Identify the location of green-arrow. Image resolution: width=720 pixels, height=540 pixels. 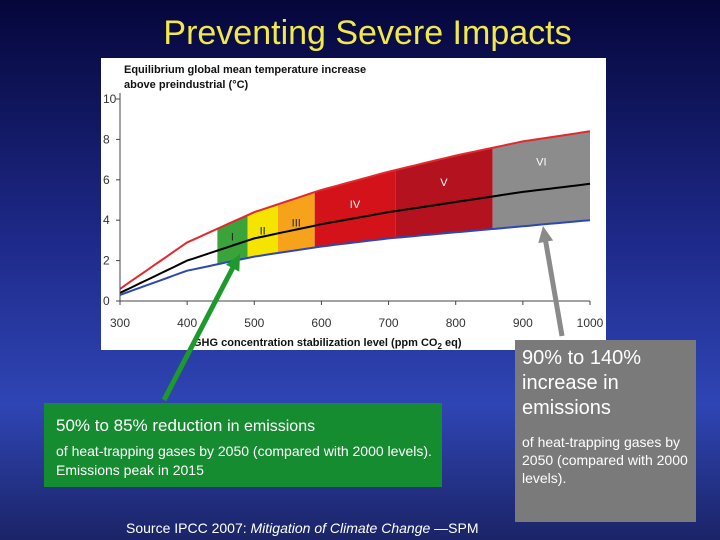
(200, 328).